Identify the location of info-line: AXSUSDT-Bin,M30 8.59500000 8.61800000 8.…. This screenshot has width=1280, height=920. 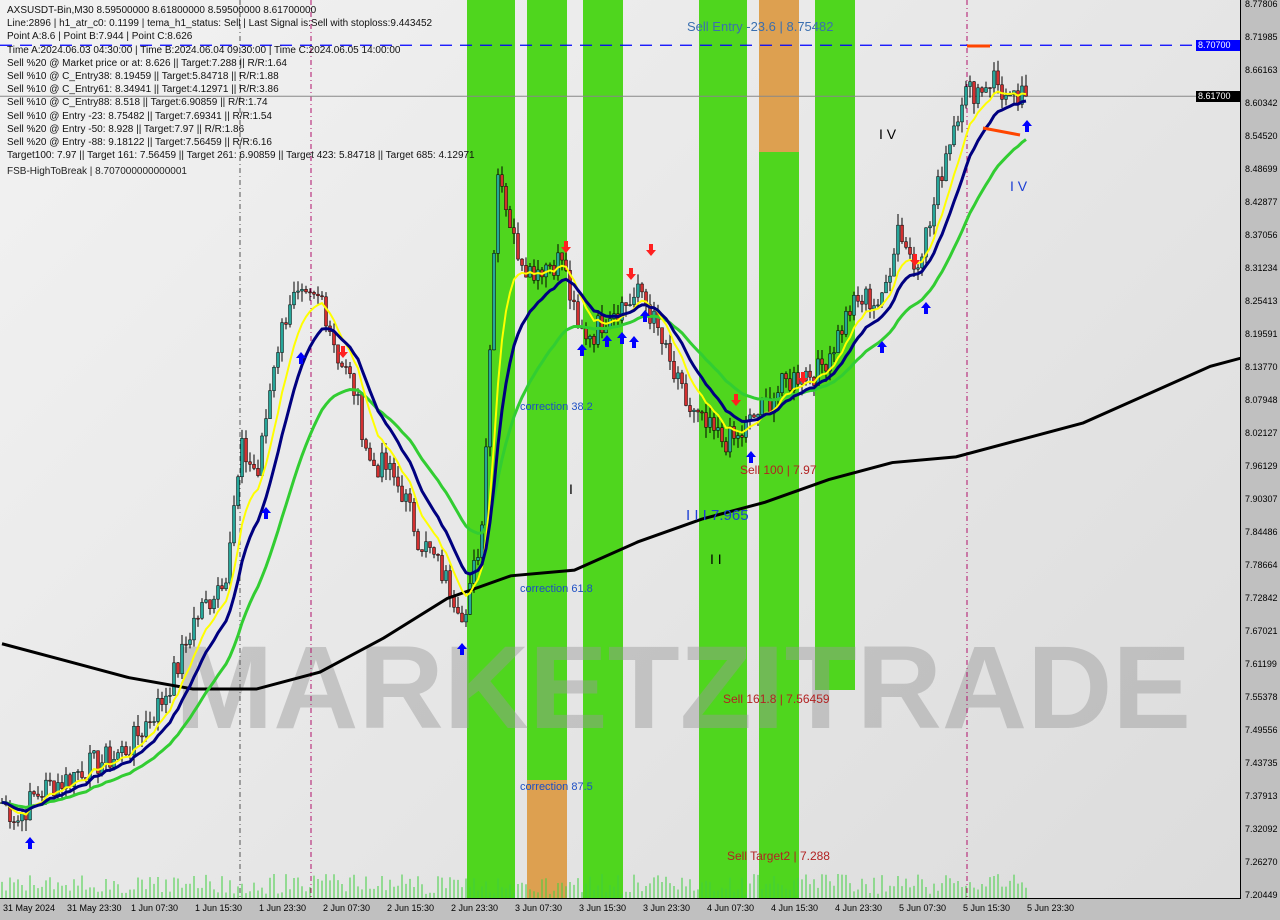
(162, 10).